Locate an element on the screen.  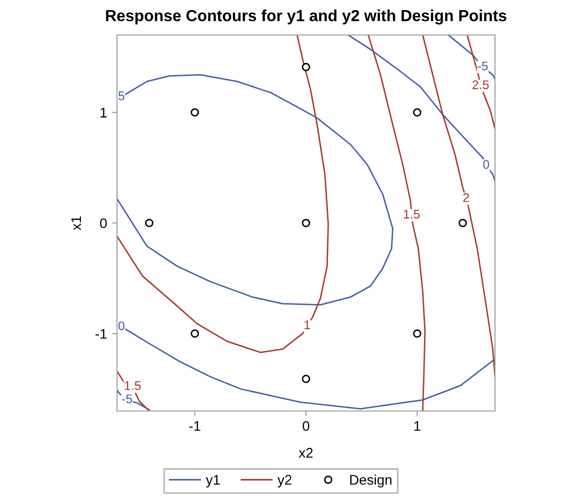
legend-label: y2 is located at coordinates (284, 481).